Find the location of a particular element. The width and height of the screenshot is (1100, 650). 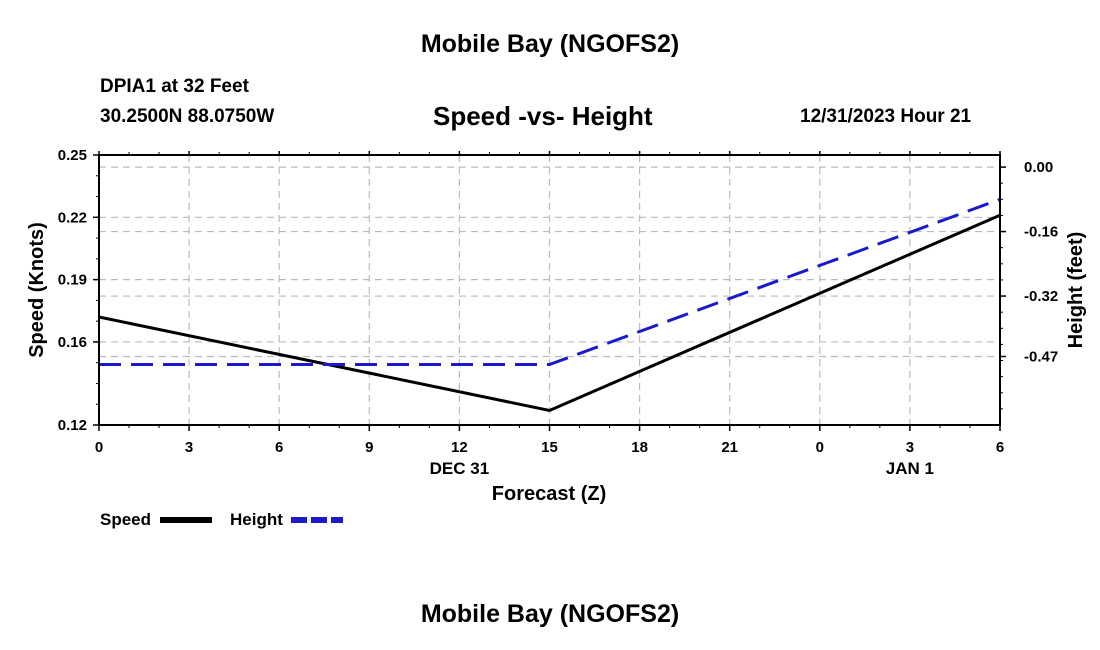

date-label: DEC 31 is located at coordinates (460, 468).